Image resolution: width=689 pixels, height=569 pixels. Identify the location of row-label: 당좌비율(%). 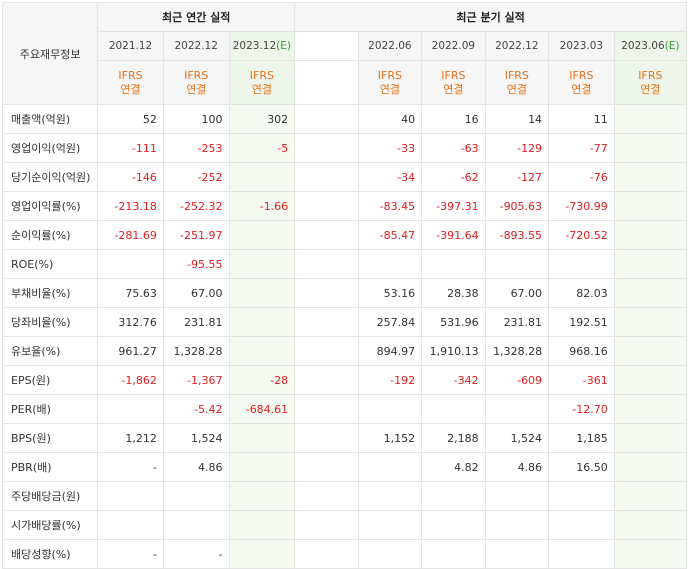
(50, 322).